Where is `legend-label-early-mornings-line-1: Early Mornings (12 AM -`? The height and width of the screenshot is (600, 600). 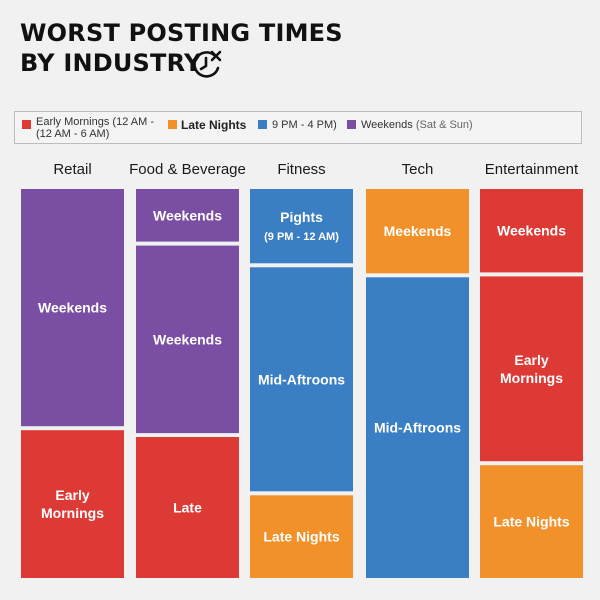 legend-label-early-mornings-line-1: Early Mornings (12 AM - is located at coordinates (95, 122).